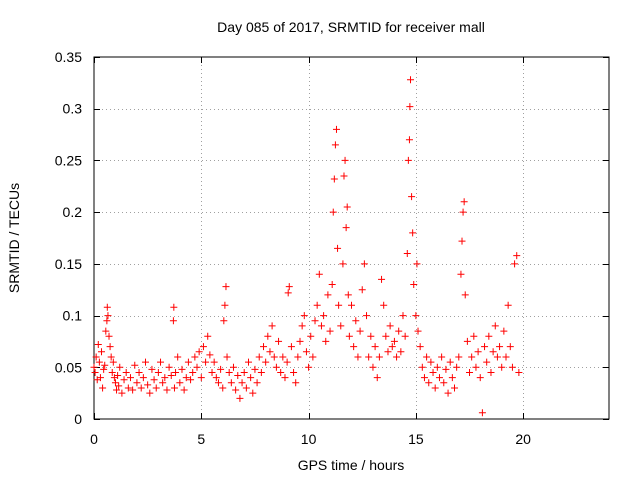  What do you see at coordinates (68, 367) in the screenshot?
I see `y-tick-label: 0.05` at bounding box center [68, 367].